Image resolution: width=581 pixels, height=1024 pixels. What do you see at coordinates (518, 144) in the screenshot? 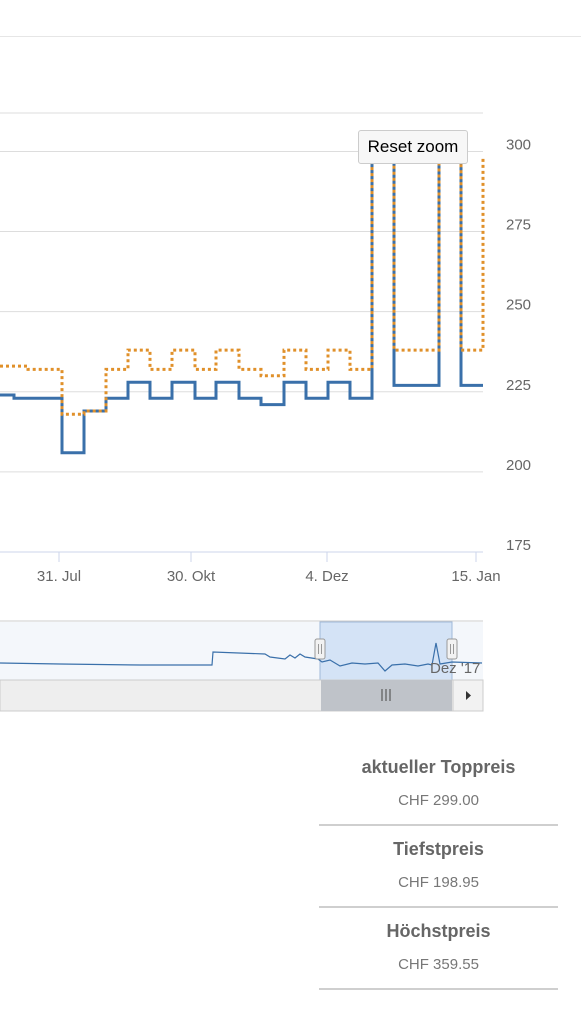
I see `y-tick-label: 300` at bounding box center [518, 144].